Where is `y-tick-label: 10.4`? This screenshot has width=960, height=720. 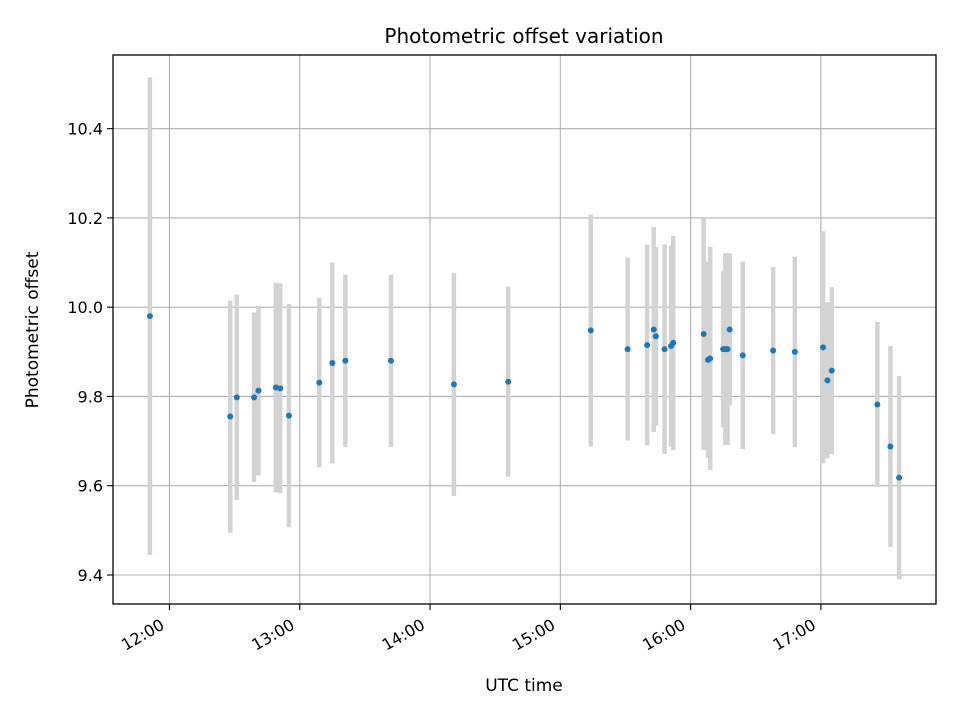
y-tick-label: 10.4 is located at coordinates (85, 129).